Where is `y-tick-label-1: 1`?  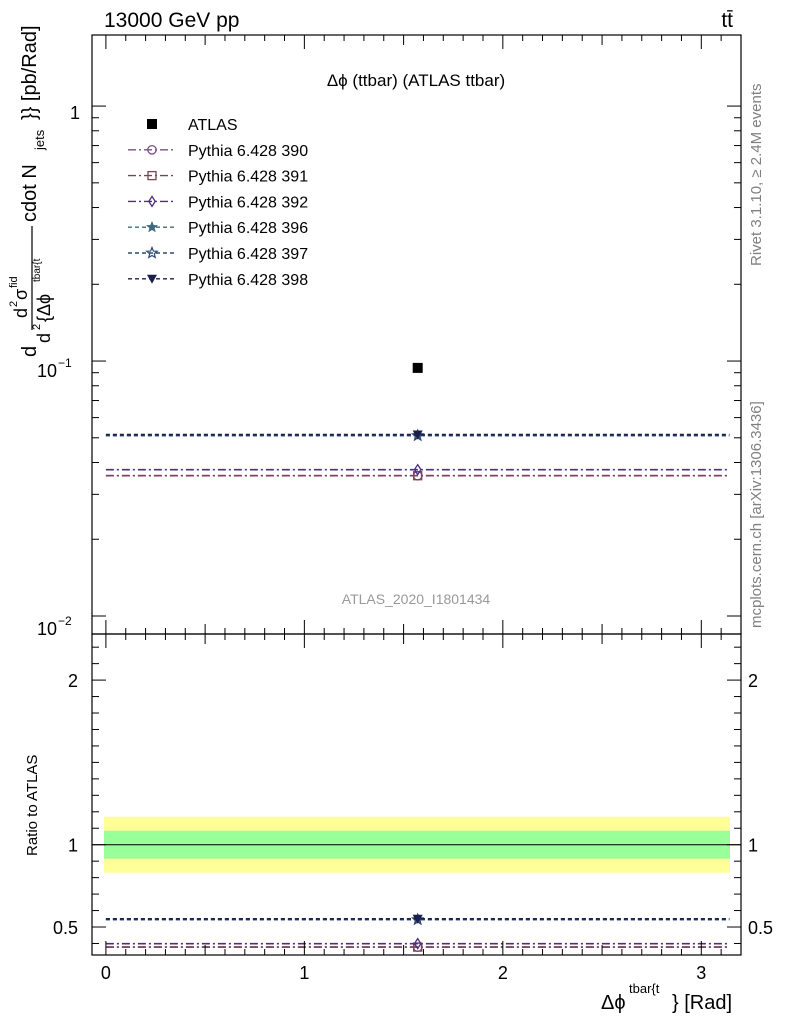 y-tick-label-1: 1 is located at coordinates (75, 113).